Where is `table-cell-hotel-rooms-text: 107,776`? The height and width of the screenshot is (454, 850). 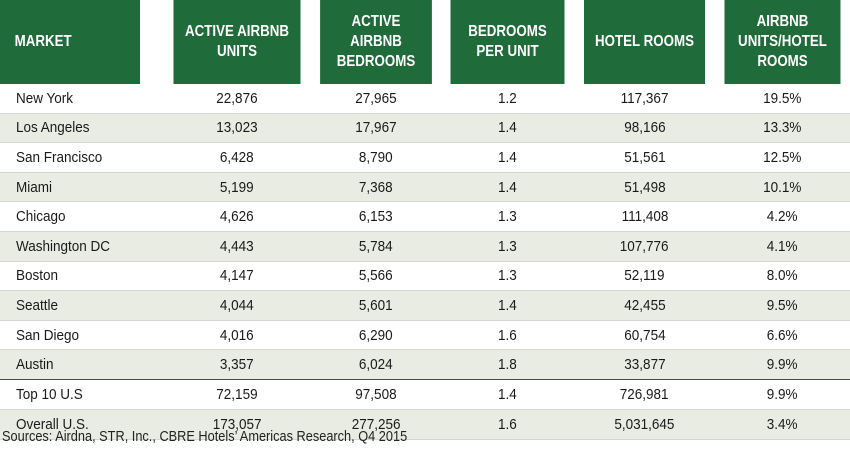
table-cell-hotel-rooms-text: 107,776 is located at coordinates (644, 246).